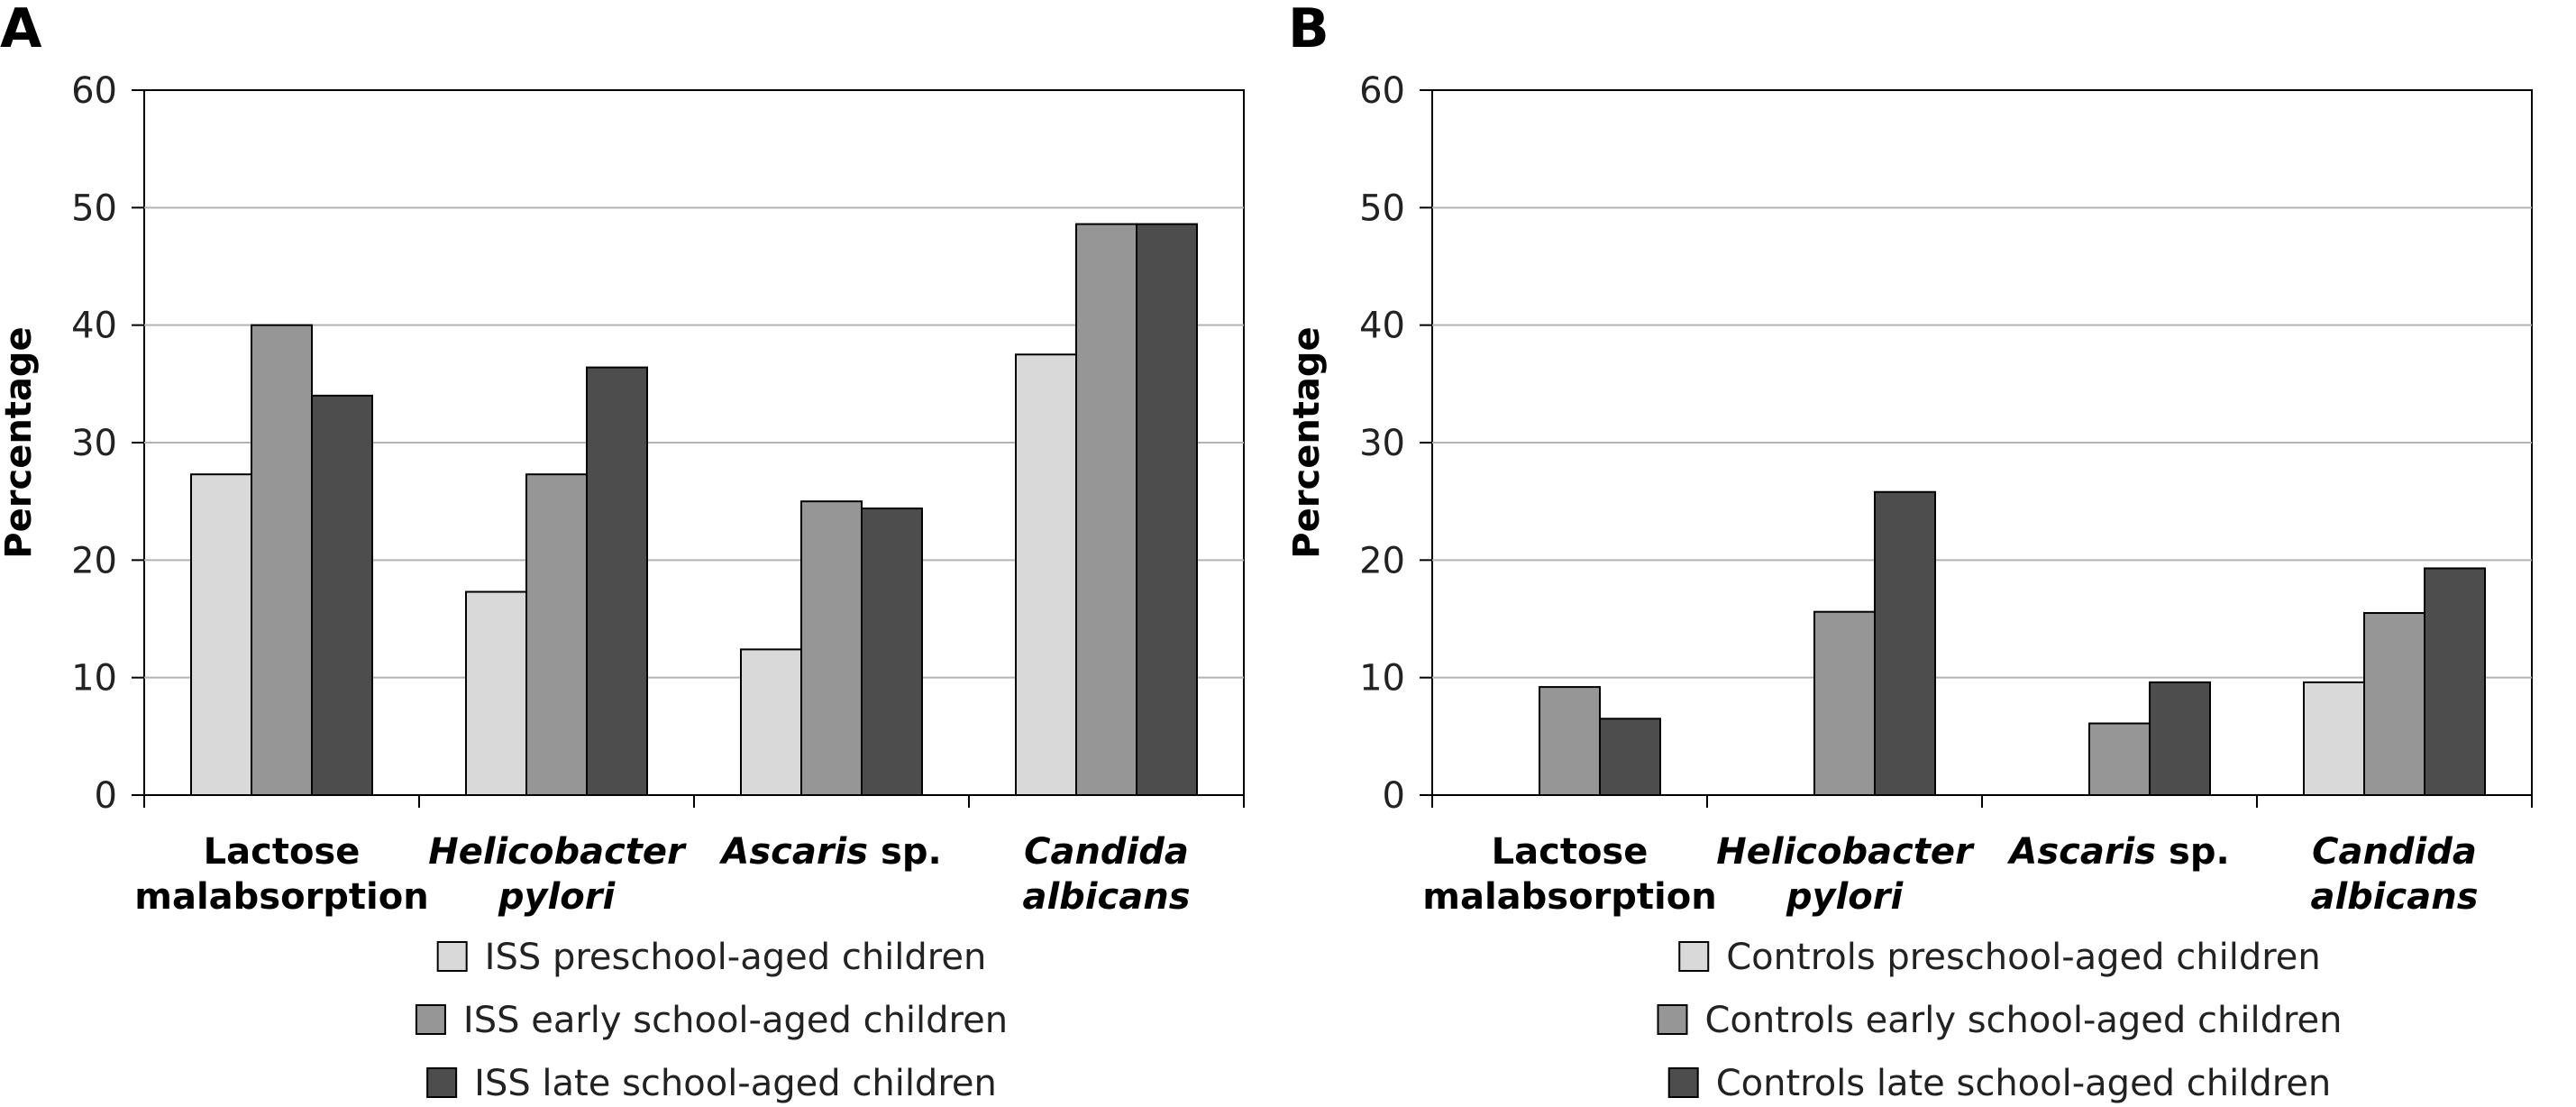 This screenshot has height=1107, width=2576. I want to click on legend-entry: ISS late school-aged children, so click(711, 1083).